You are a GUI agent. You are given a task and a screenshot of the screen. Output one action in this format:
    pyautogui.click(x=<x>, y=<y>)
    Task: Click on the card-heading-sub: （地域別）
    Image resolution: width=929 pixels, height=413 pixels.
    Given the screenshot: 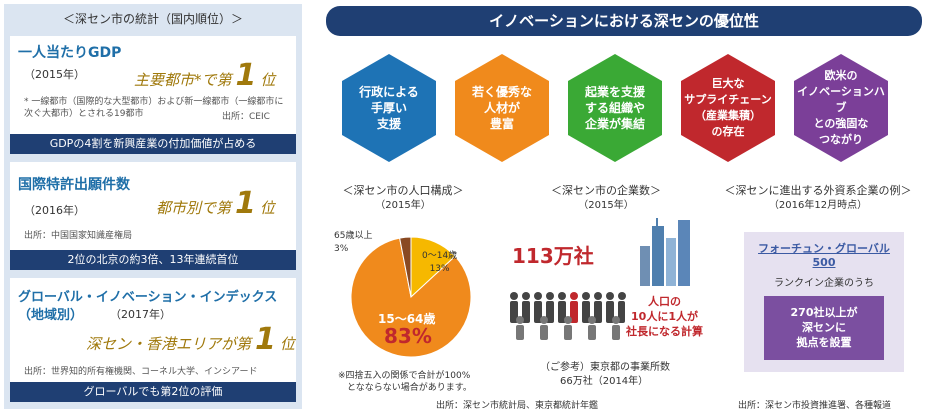 What is the action you would take?
    pyautogui.click(x=51, y=315)
    